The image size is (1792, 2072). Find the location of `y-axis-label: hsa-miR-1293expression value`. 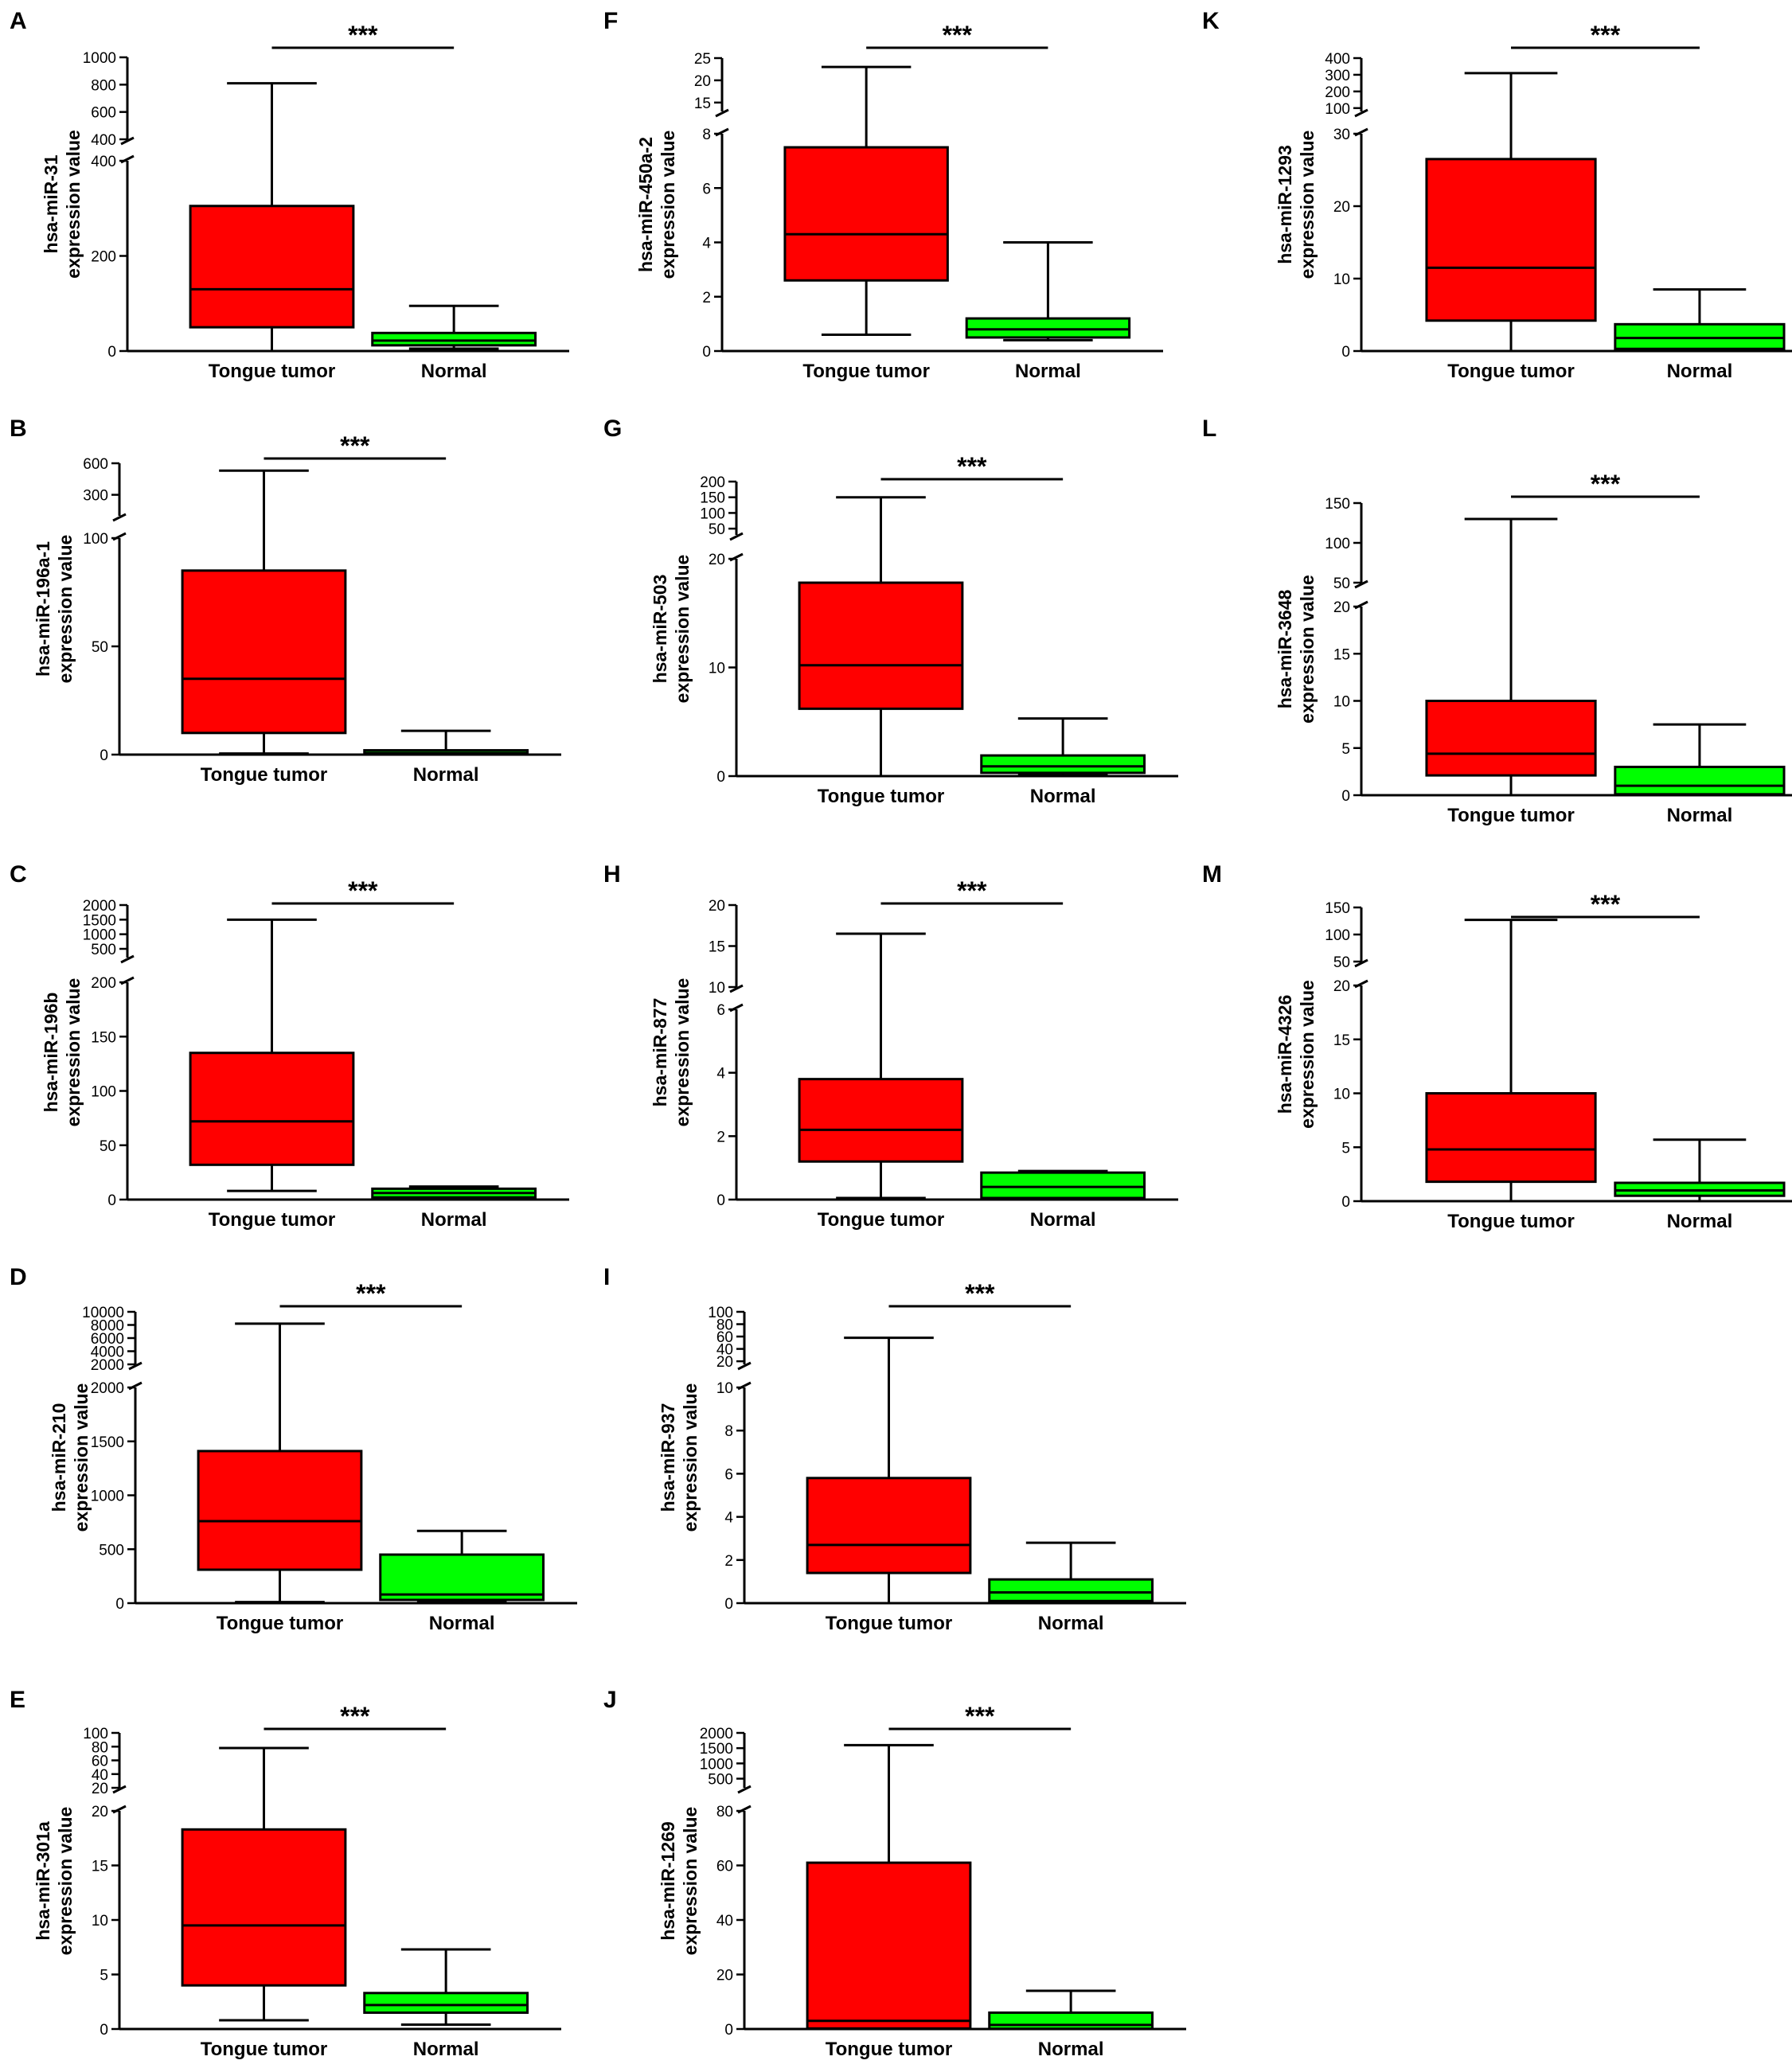

y-axis-label: hsa-miR-1293expression value is located at coordinates (1296, 205).